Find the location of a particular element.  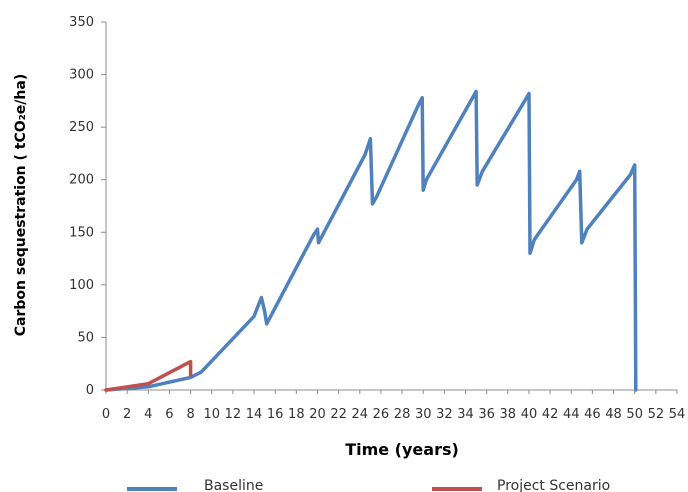

legend-label: Project Scenario is located at coordinates (553, 485).